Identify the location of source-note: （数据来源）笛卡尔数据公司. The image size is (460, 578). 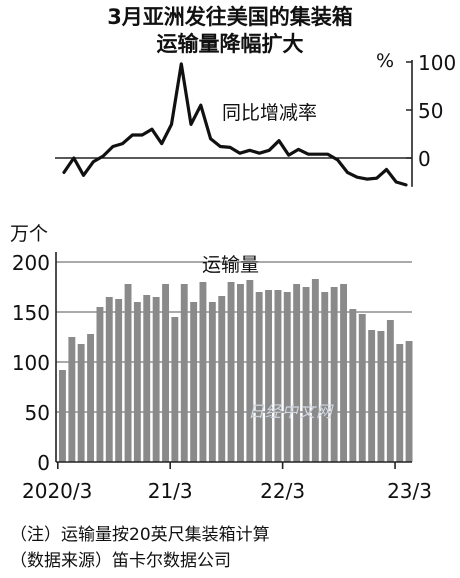
(120, 561).